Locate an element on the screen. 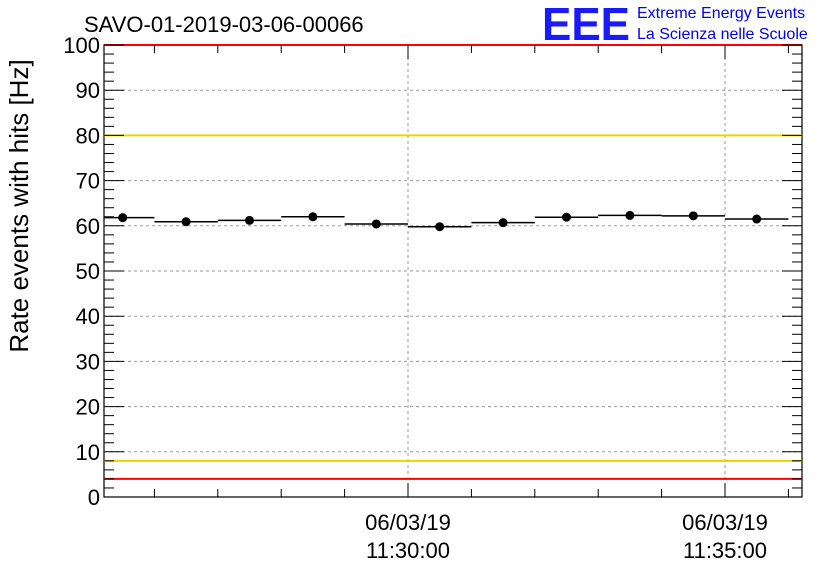 Image resolution: width=836 pixels, height=572 pixels. y-tick-label: 90 is located at coordinates (88, 90).